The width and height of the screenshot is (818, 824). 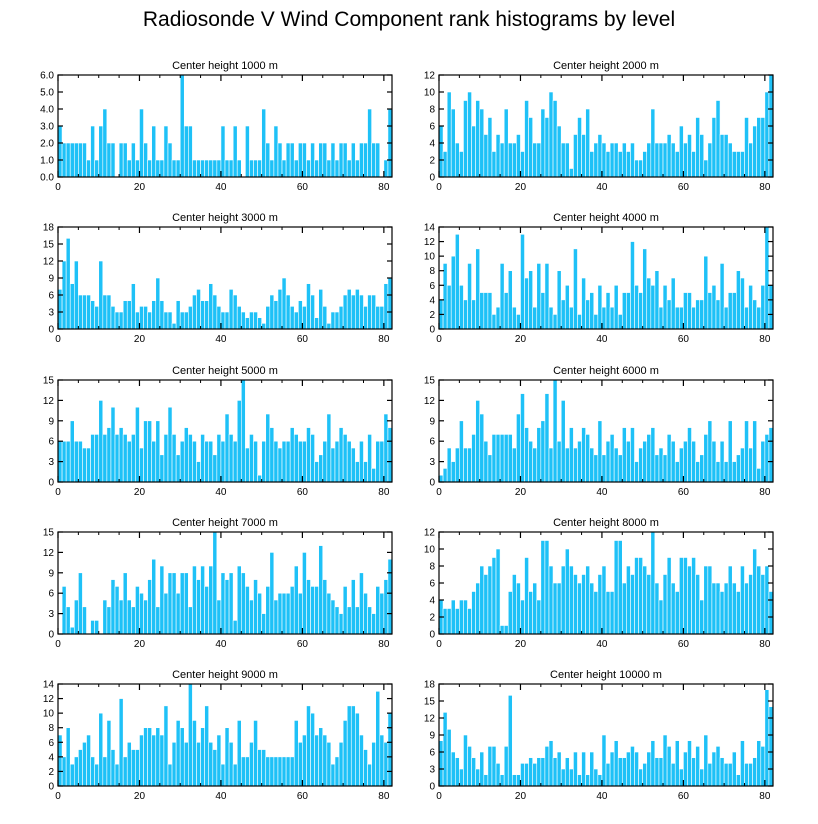 What do you see at coordinates (430, 533) in the screenshot?
I see `y-tick-label: 12` at bounding box center [430, 533].